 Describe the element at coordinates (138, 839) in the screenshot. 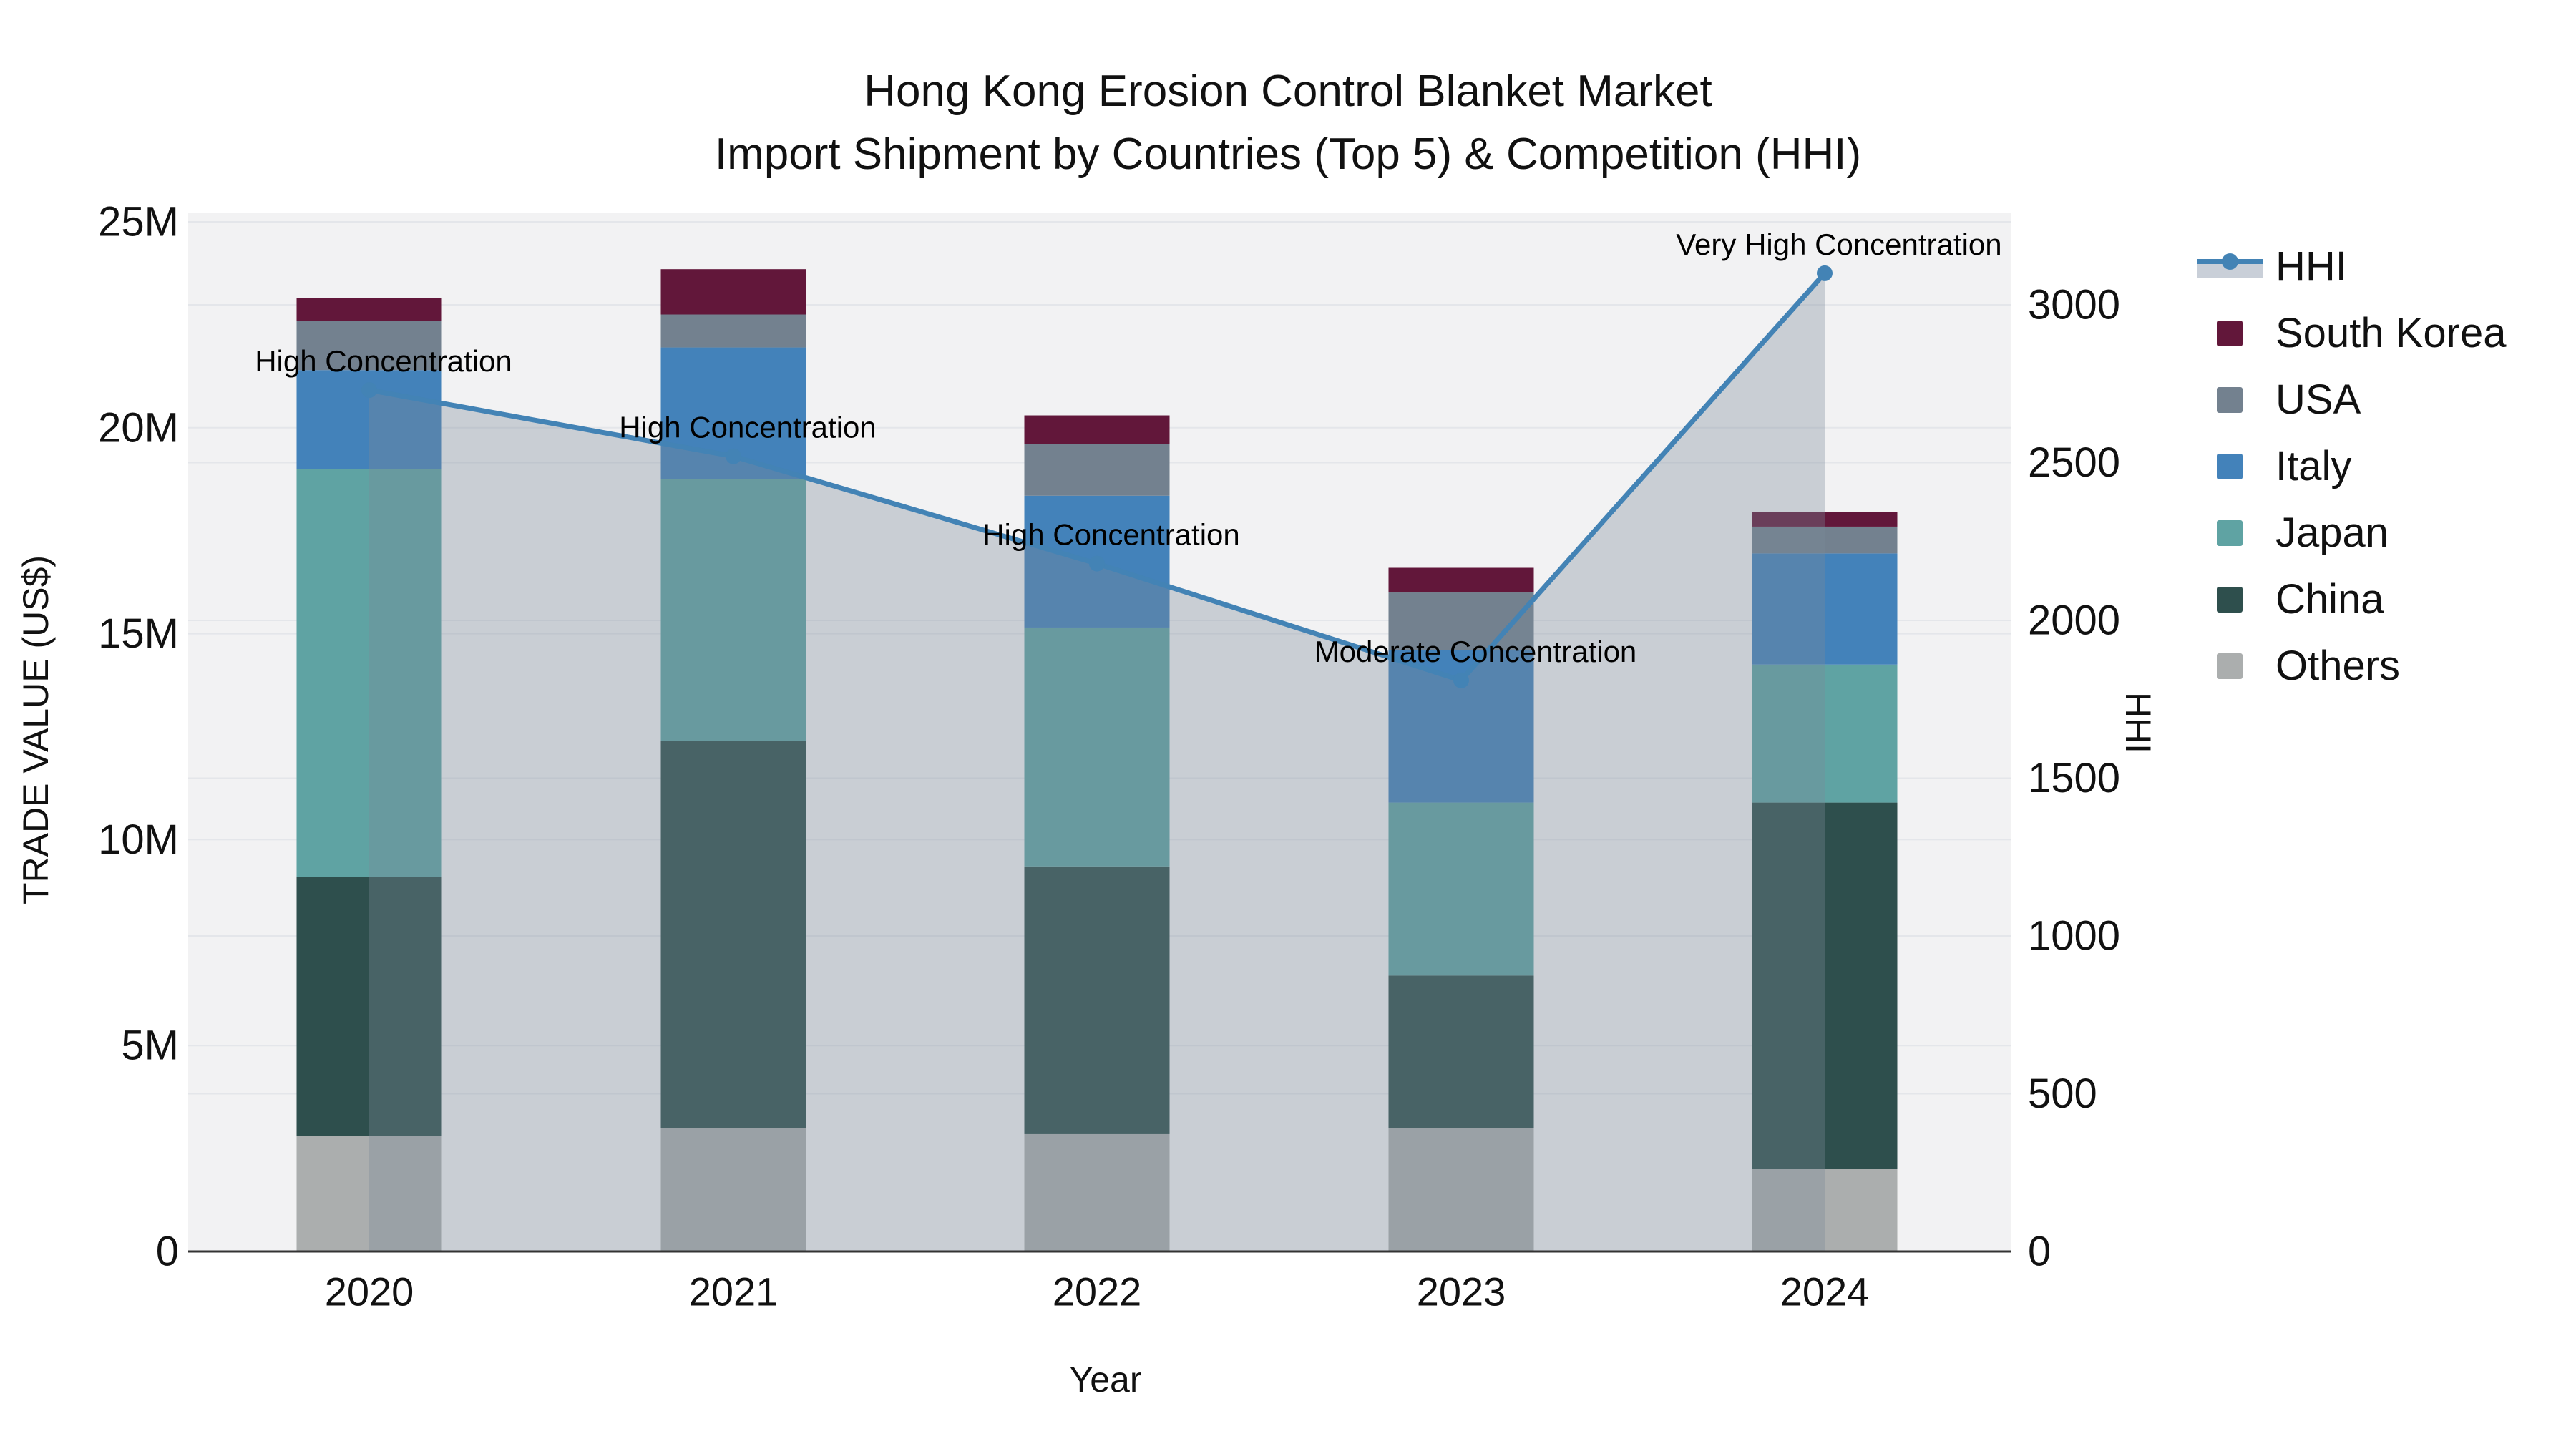

I see `y-left-tick-10M: 10M` at that location.